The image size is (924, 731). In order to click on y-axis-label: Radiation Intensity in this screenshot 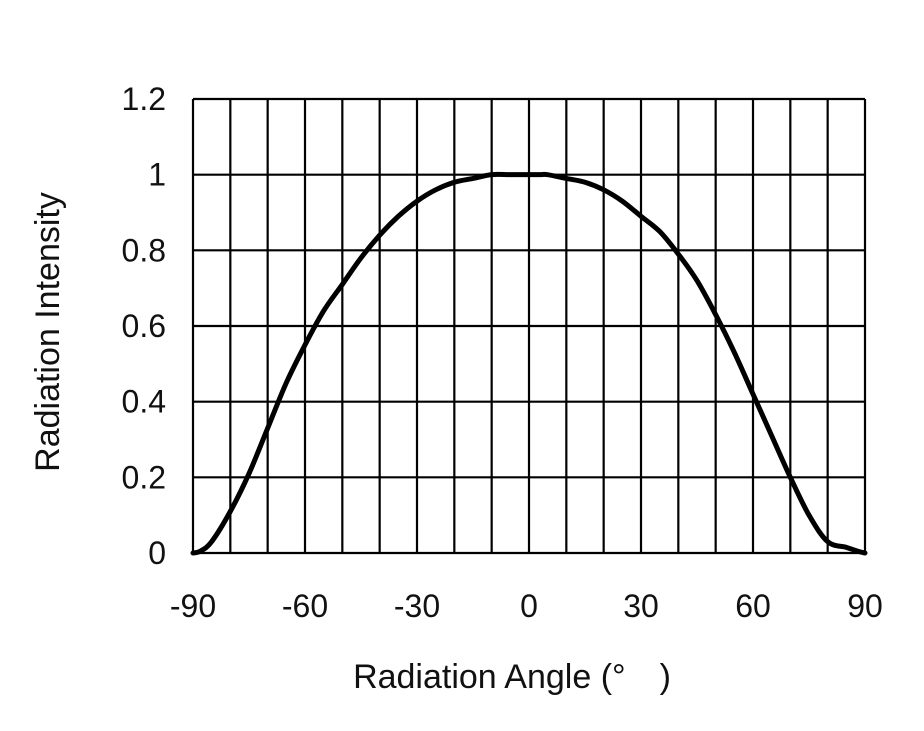, I will do `click(48, 332)`.